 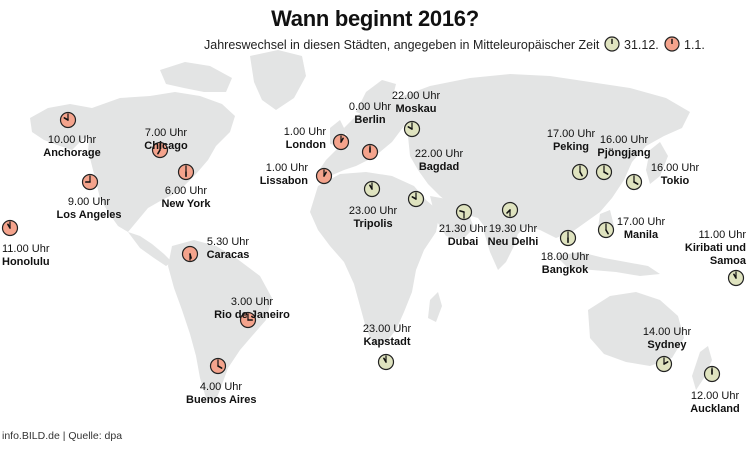 I want to click on scandinavia-landmass, so click(x=376, y=98).